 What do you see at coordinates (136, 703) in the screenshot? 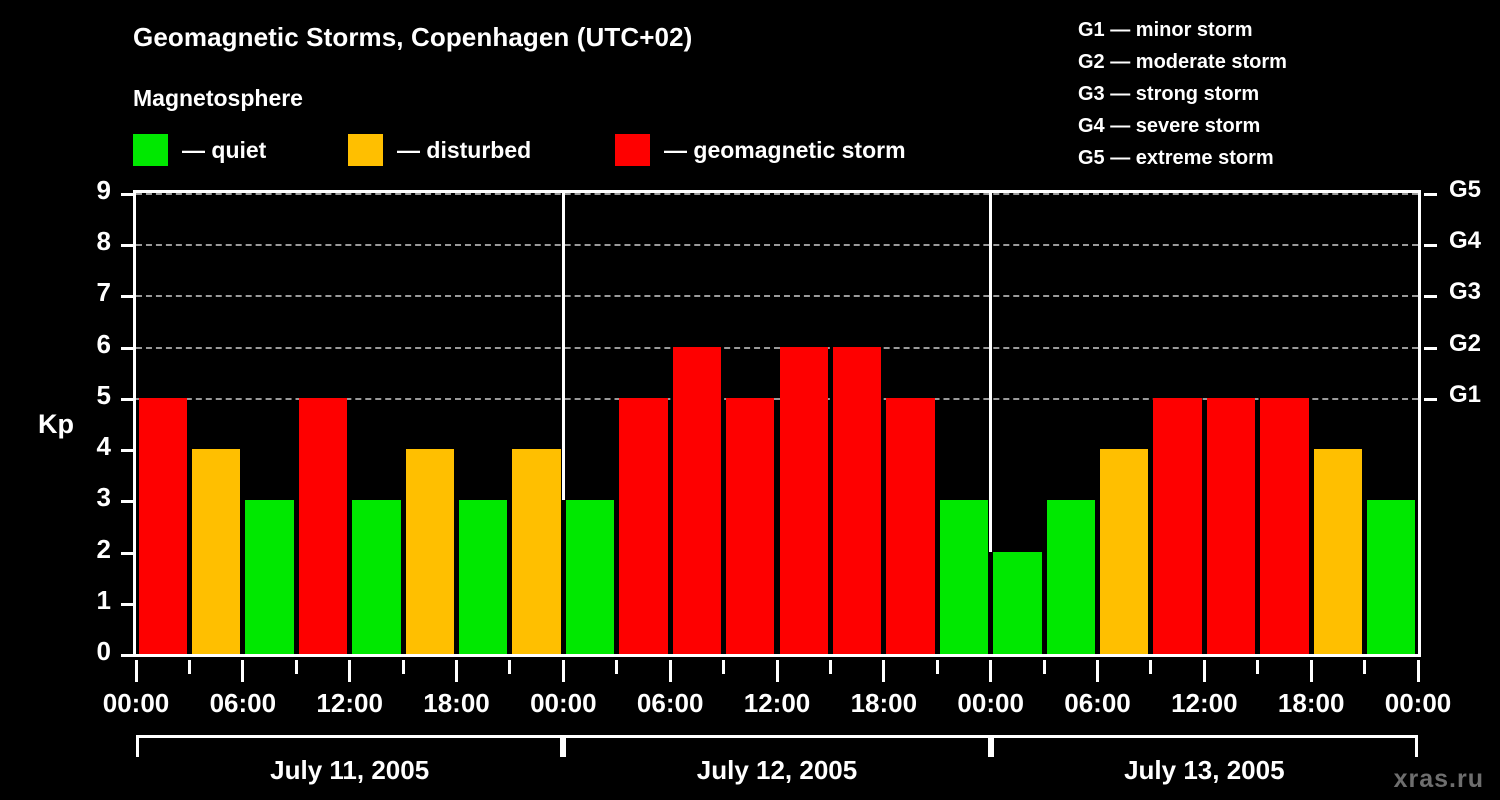
I see `x-tick-label-0: 00:00` at bounding box center [136, 703].